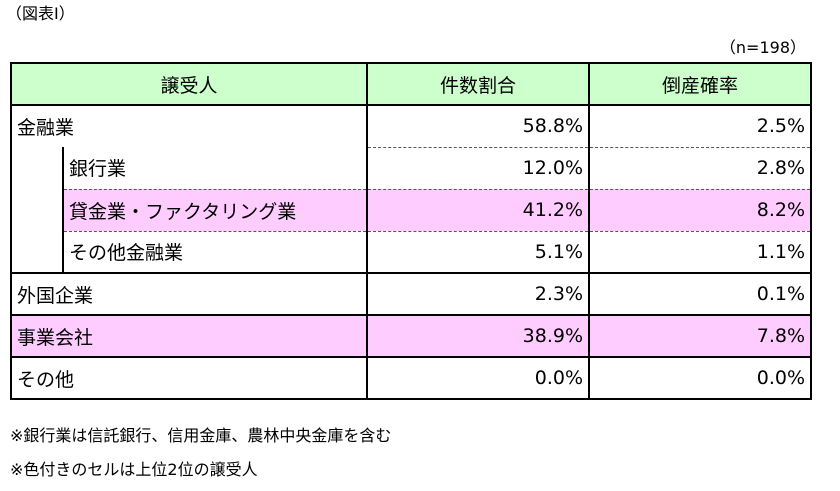 The width and height of the screenshot is (840, 491). I want to click on bankruptcy-rate-cell: 2.5%, so click(700, 126).